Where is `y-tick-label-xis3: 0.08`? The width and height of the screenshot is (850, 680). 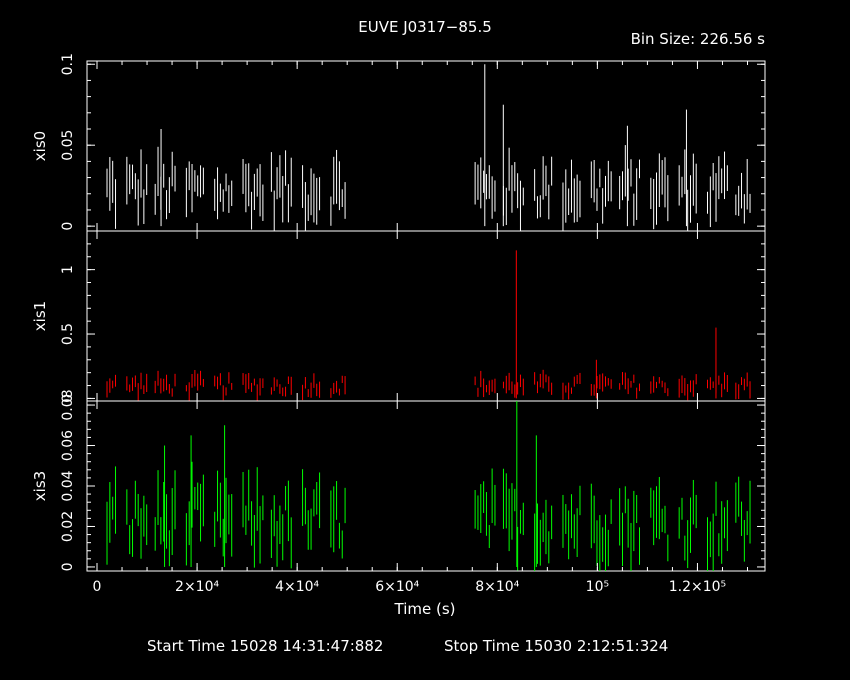
y-tick-label-xis3: 0.08 is located at coordinates (68, 404).